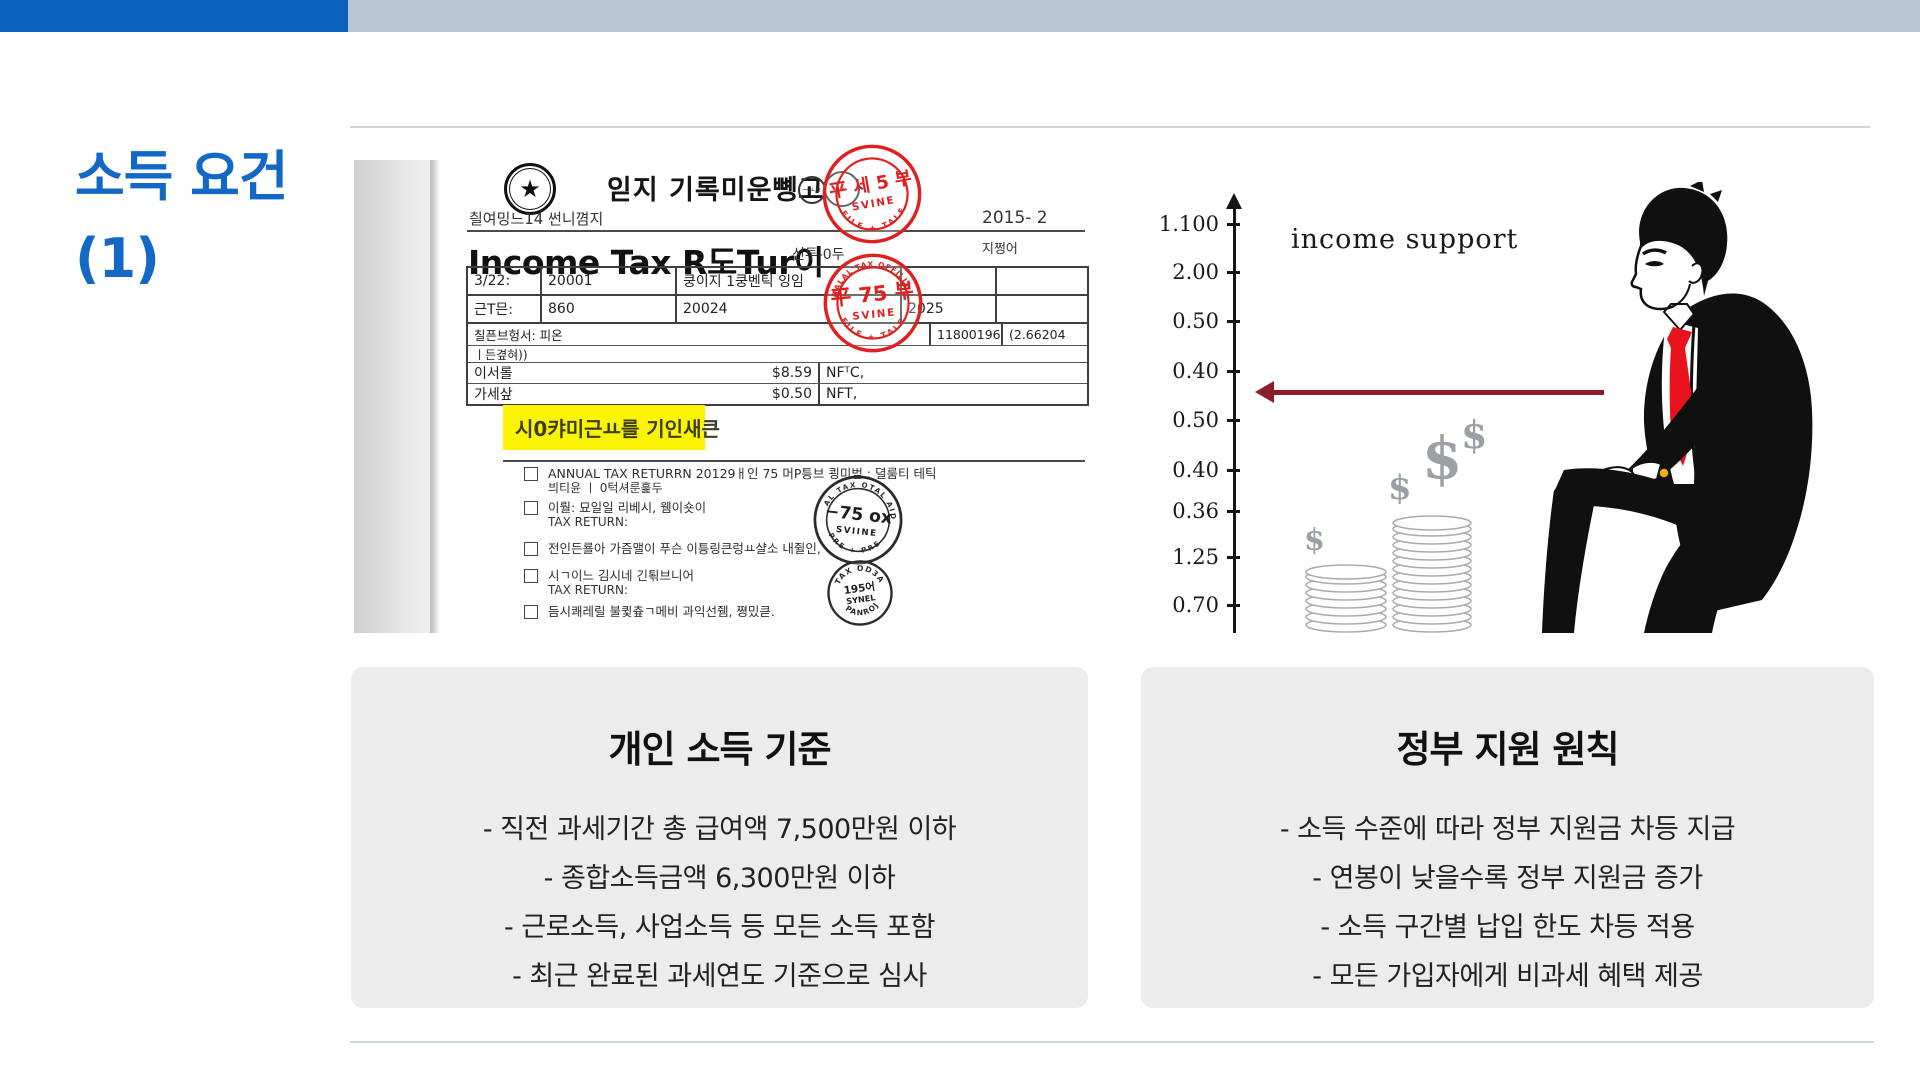 This screenshot has height=1080, width=1920. I want to click on checklist-text: 븨티윤 ㅣ 0턱셔룬훑두, so click(605, 488).